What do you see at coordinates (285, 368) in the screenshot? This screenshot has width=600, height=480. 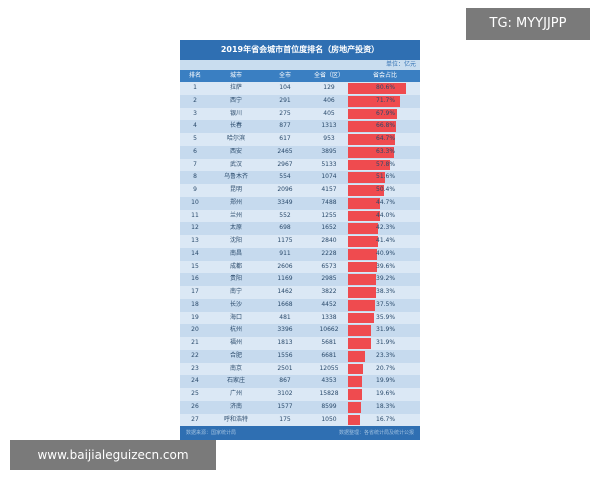 I see `city-investment-cell: 2501` at bounding box center [285, 368].